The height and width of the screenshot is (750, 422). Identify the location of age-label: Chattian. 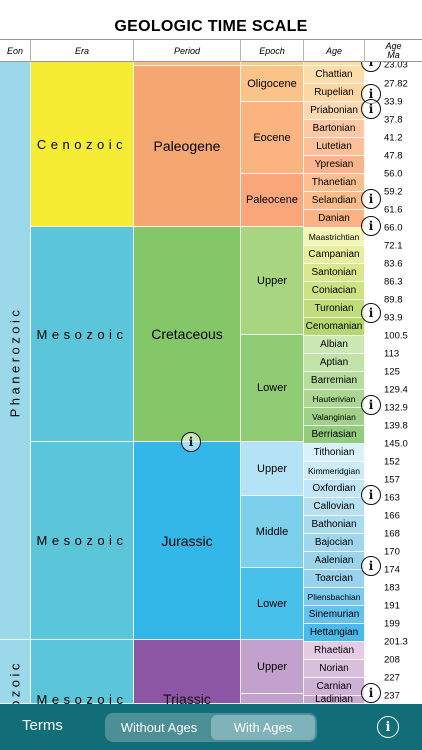
(334, 74).